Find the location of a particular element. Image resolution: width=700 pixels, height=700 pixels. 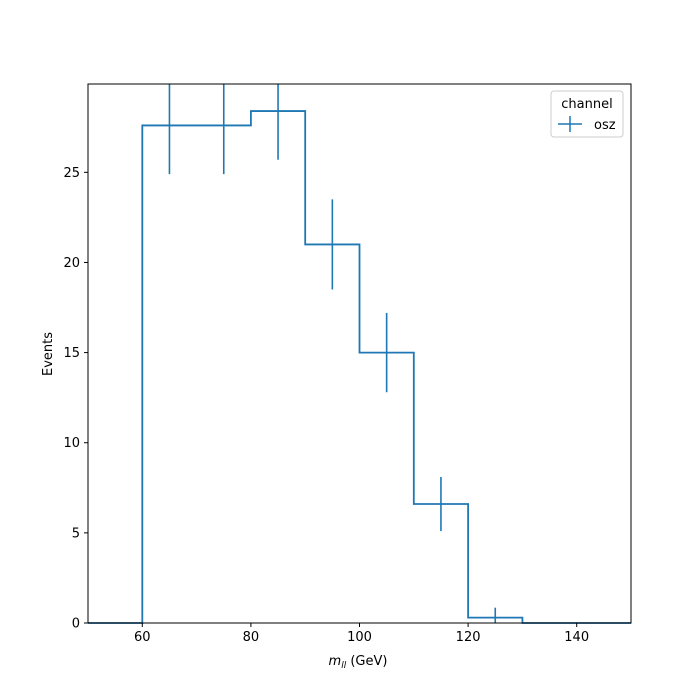

x-axis-label-sub: ll is located at coordinates (344, 666).